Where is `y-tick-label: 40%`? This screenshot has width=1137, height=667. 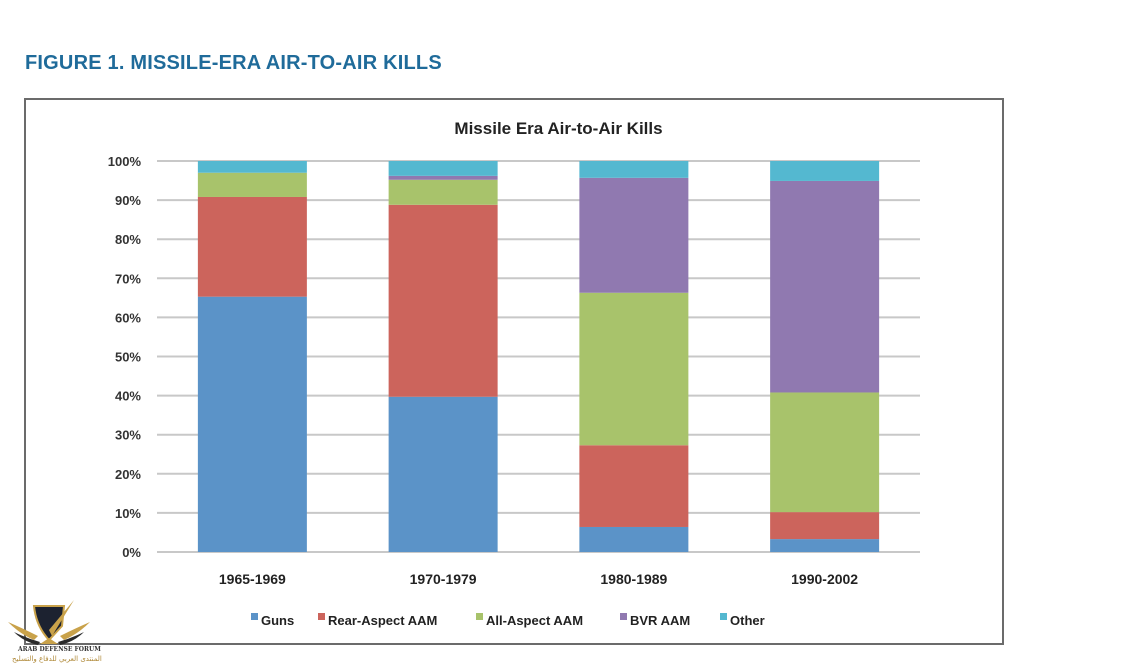
y-tick-label: 40% is located at coordinates (128, 396).